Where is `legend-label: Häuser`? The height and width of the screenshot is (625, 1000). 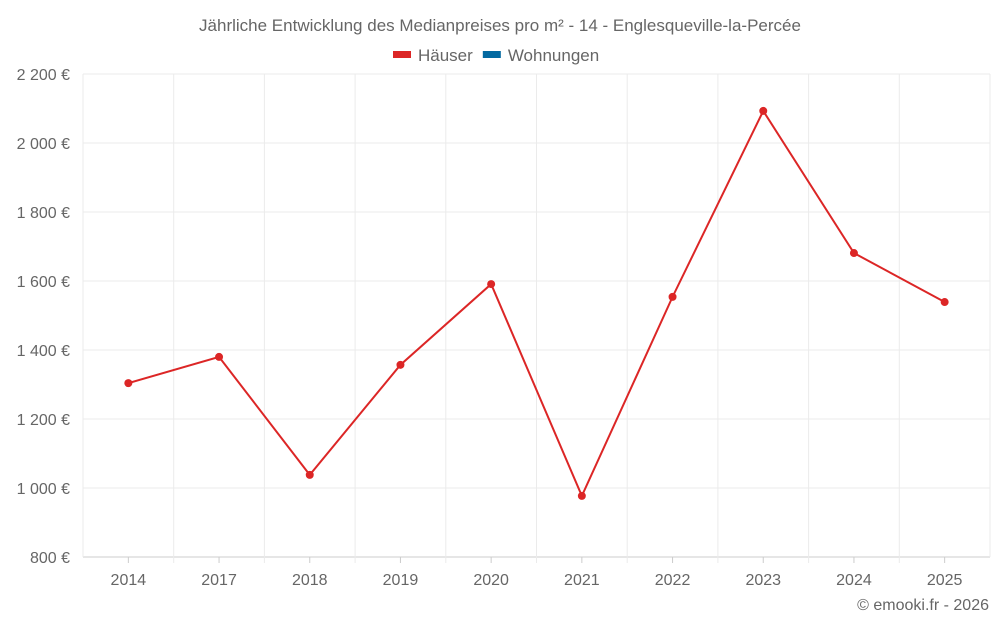 legend-label: Häuser is located at coordinates (445, 55).